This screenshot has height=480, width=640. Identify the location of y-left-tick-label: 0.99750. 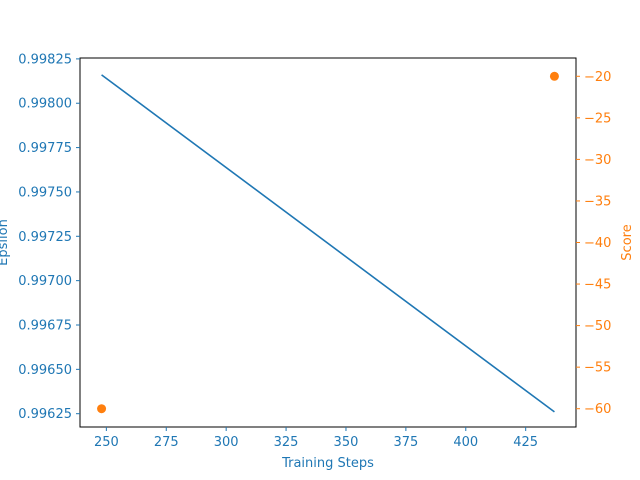
(45, 192).